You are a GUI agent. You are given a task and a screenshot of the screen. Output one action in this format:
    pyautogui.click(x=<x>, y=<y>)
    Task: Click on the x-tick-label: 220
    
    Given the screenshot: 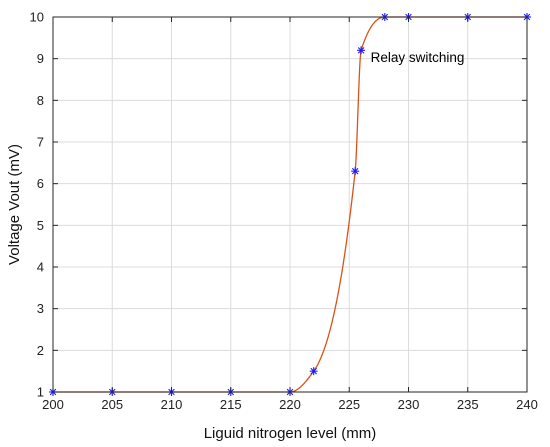 What is the action you would take?
    pyautogui.click(x=290, y=404)
    